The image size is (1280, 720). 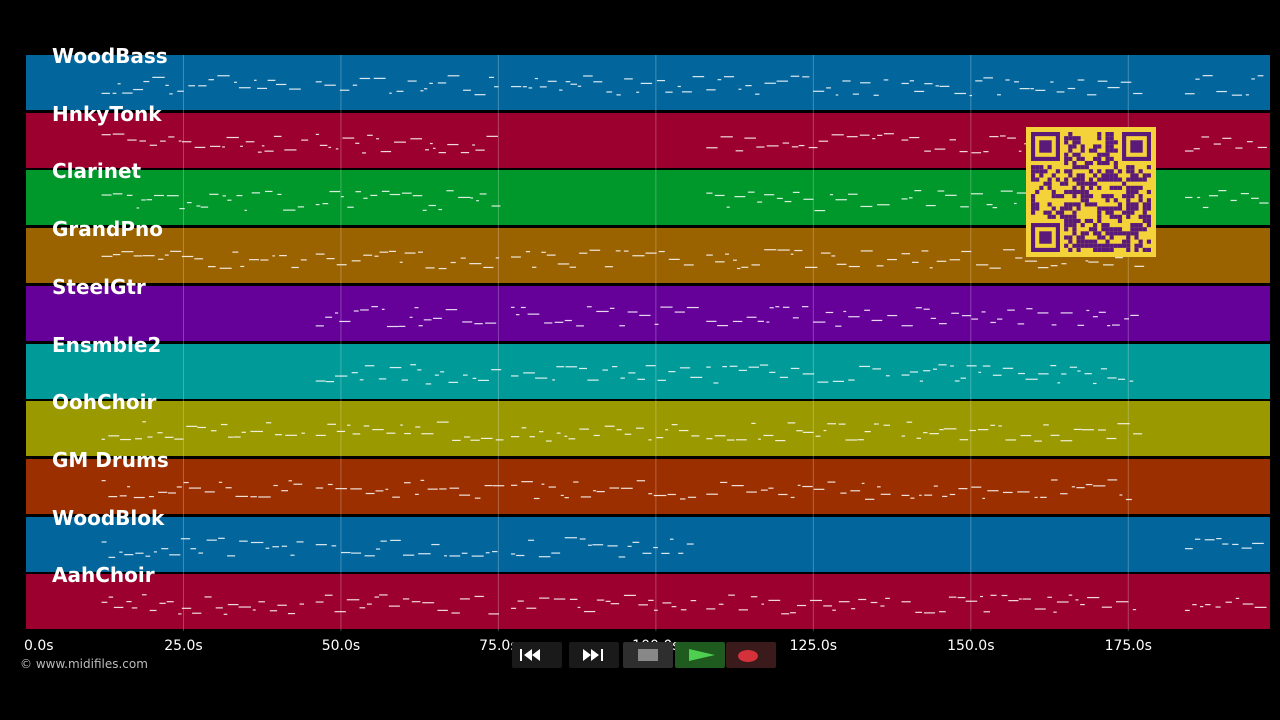 I want to click on tick-label: 0.0s, so click(x=39, y=646).